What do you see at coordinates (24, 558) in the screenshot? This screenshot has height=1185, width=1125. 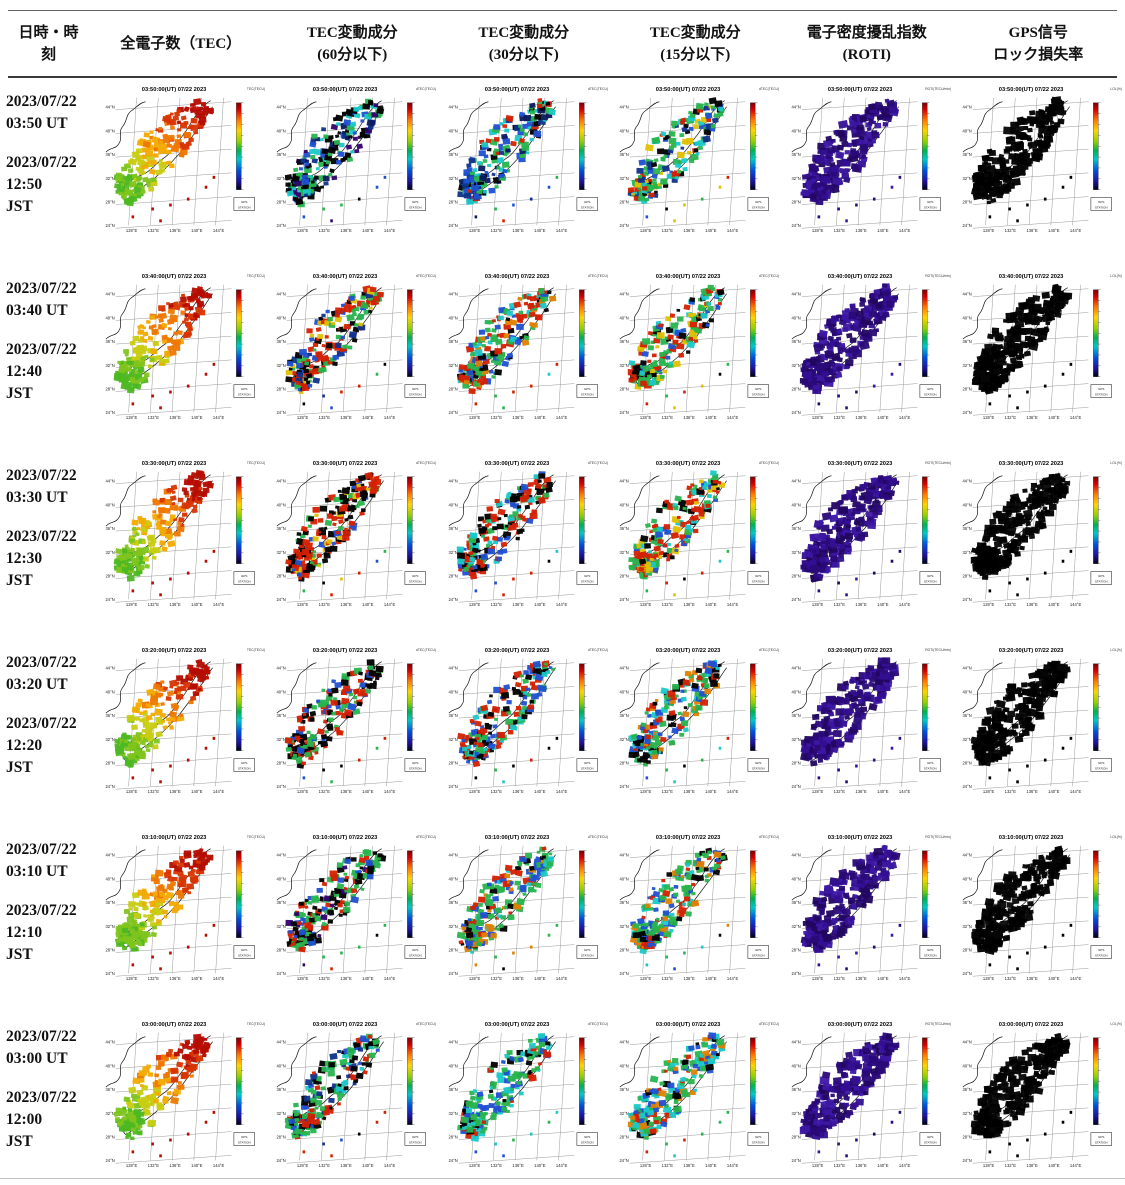 I see `jst-time: 12:30` at bounding box center [24, 558].